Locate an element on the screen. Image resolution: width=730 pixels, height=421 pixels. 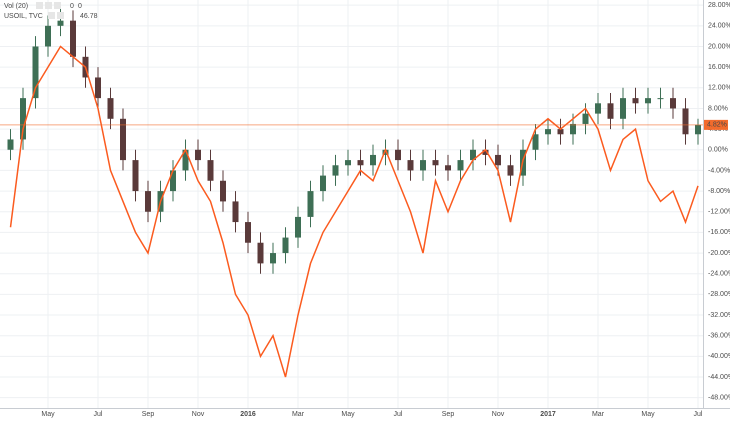
y-tick-label: -48.00% is located at coordinates (719, 398).